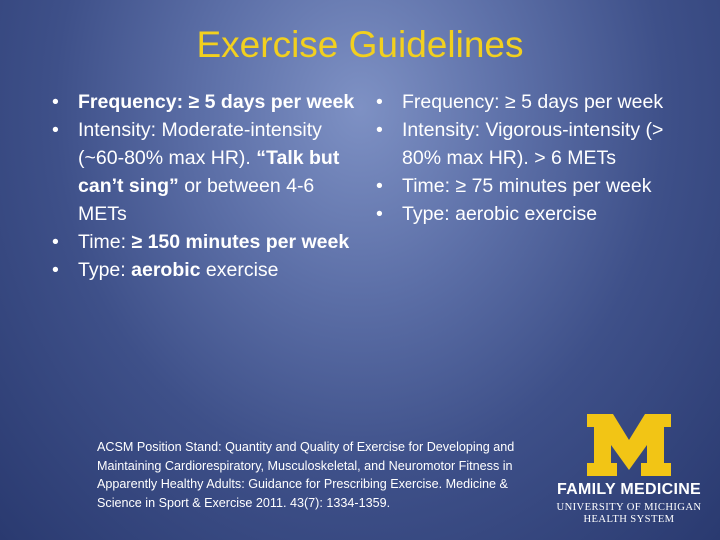 The width and height of the screenshot is (720, 540). What do you see at coordinates (105, 242) in the screenshot?
I see `time-label: Time:` at bounding box center [105, 242].